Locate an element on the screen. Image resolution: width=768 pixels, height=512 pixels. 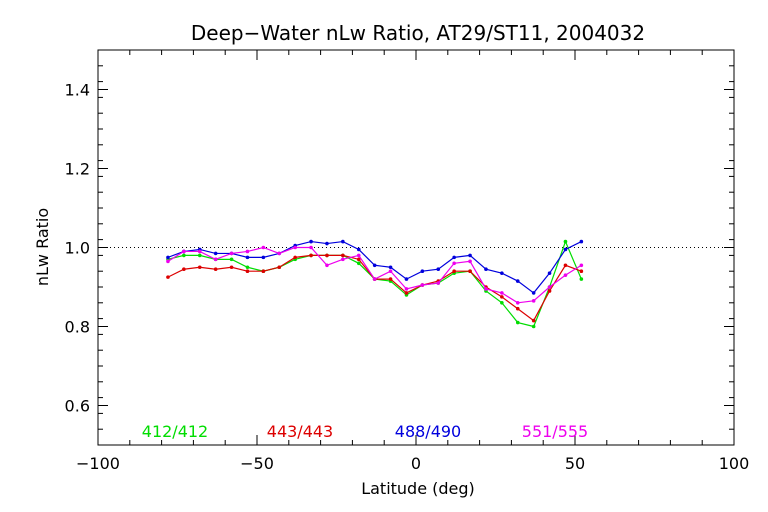
chart-title: Deep−Water nLw Ratio, AT29/ST11, 2004032 is located at coordinates (418, 33).